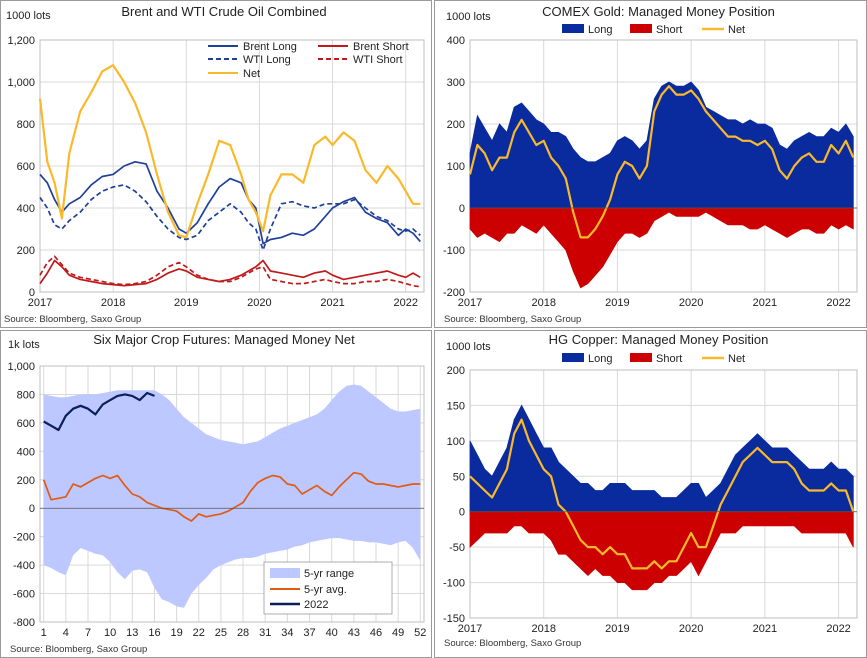 The image size is (867, 658). What do you see at coordinates (617, 629) in the screenshot?
I see `copper-x-tick-label: 2019` at bounding box center [617, 629].